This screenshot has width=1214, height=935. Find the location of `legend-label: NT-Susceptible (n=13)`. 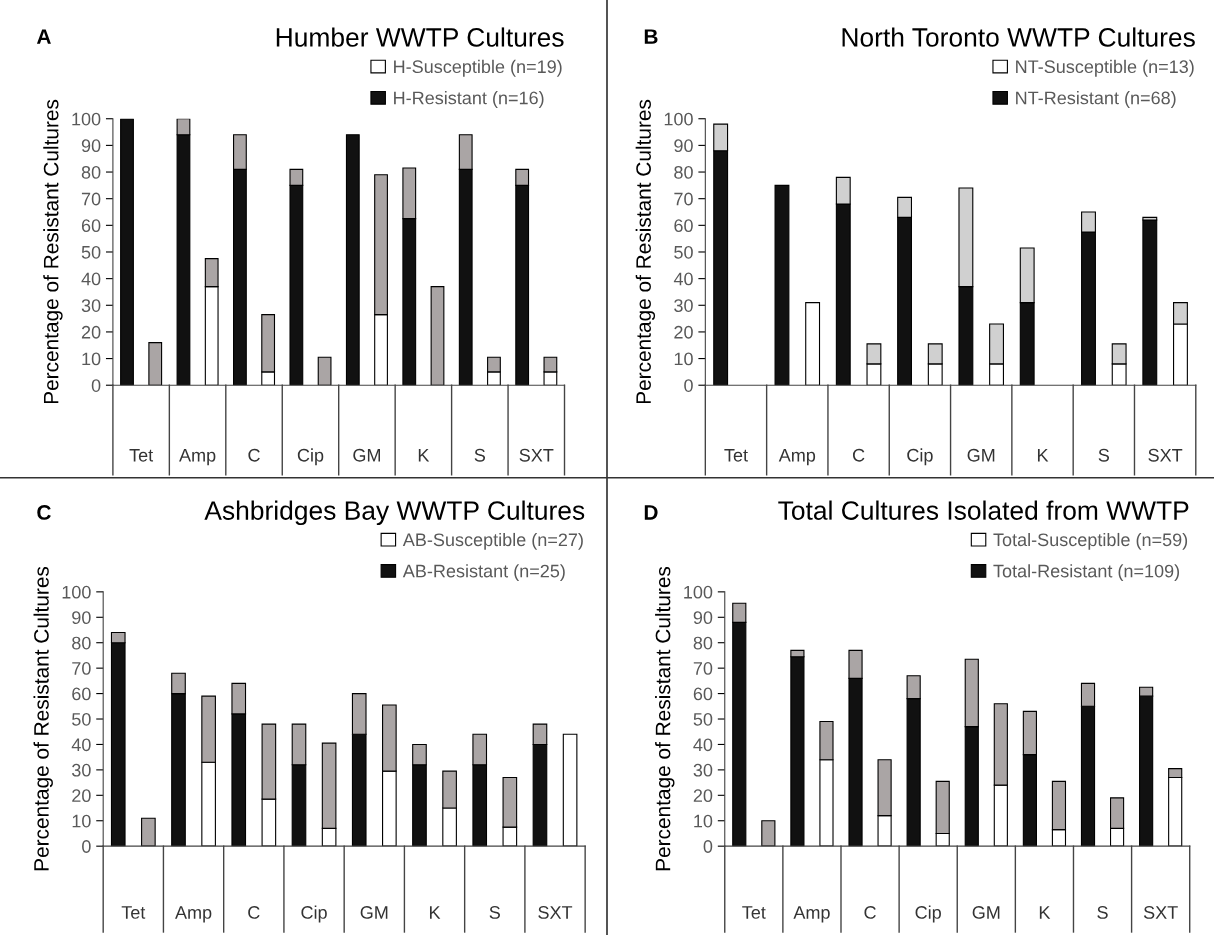

legend-label: NT-Susceptible (n=13) is located at coordinates (1105, 68).